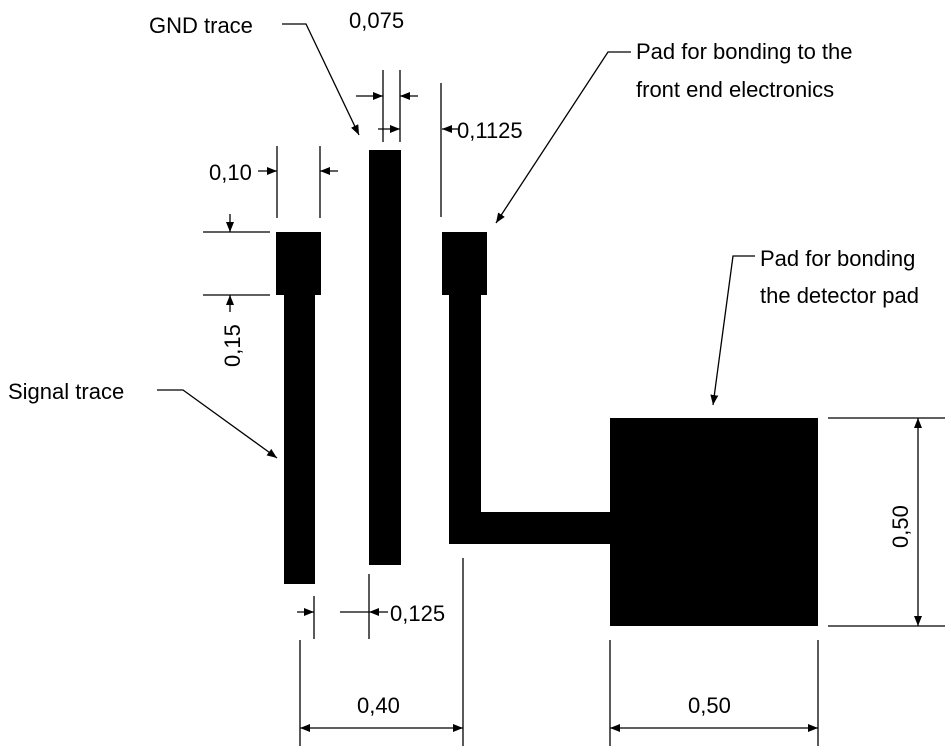 The width and height of the screenshot is (951, 753). What do you see at coordinates (530, 528) in the screenshot?
I see `front-end-trace-horizontal` at bounding box center [530, 528].